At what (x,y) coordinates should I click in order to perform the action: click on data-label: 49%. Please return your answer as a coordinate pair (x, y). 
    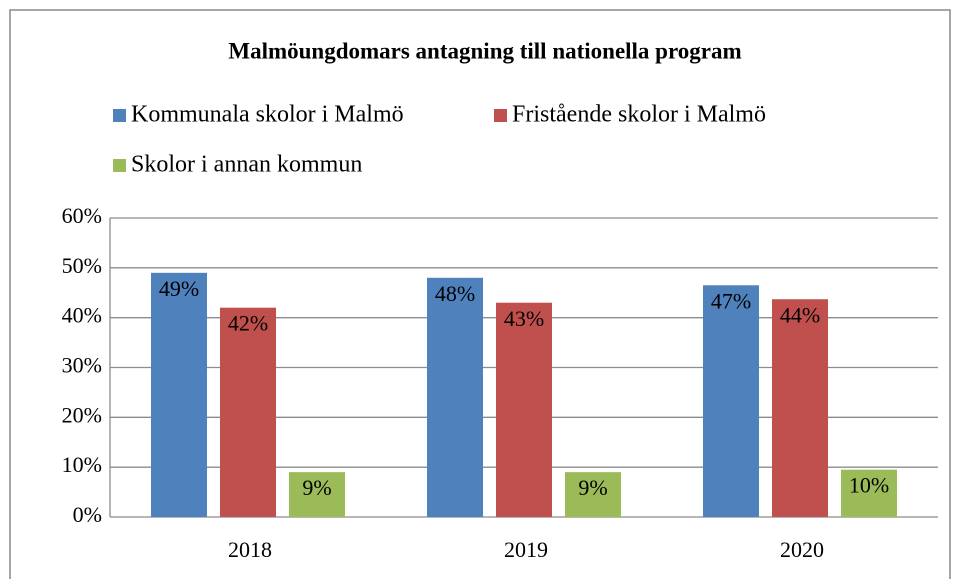
    Looking at the image, I should click on (179, 288).